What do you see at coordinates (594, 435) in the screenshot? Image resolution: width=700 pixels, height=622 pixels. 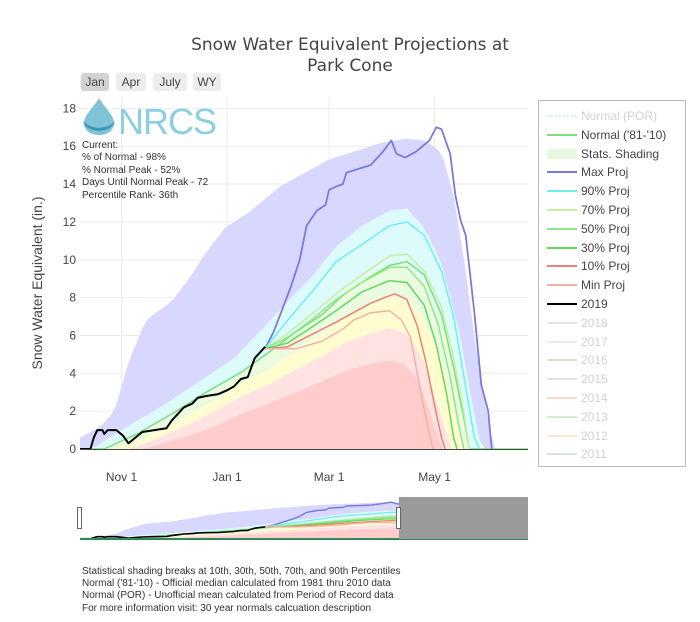 I see `legend-label: 2012` at bounding box center [594, 435].